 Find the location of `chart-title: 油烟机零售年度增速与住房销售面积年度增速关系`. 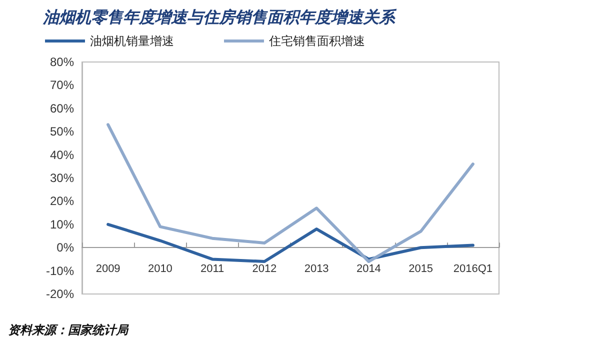

chart-title: 油烟机零售年度增速与住房销售面积年度增速关系 is located at coordinates (219, 17).